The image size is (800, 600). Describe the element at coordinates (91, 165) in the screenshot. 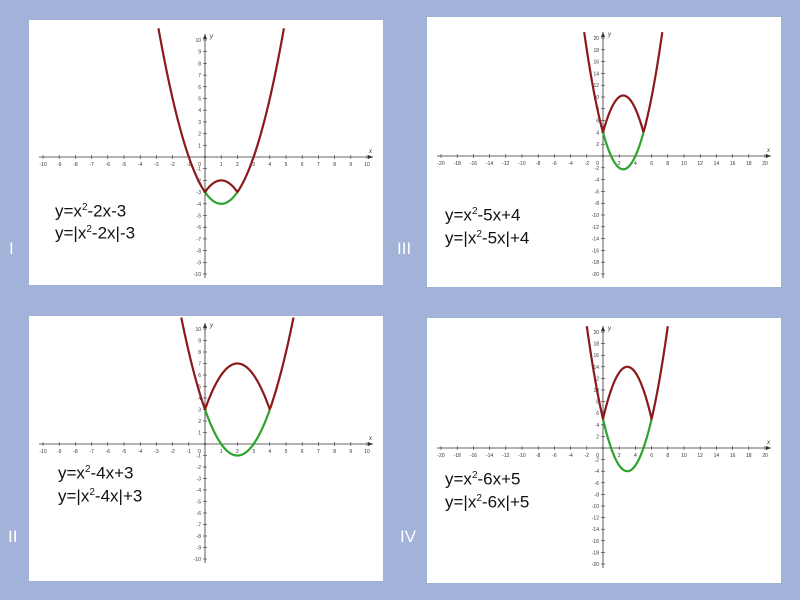

I see `x-tick-label: -7` at that location.